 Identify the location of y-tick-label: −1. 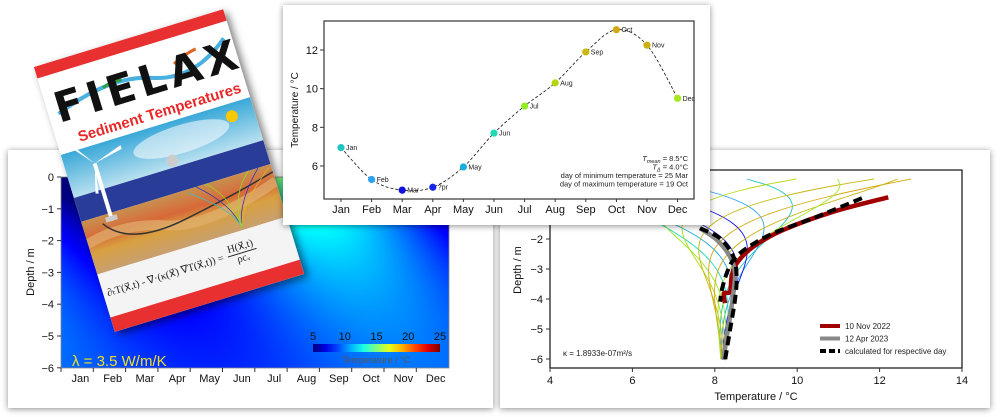
(47, 210).